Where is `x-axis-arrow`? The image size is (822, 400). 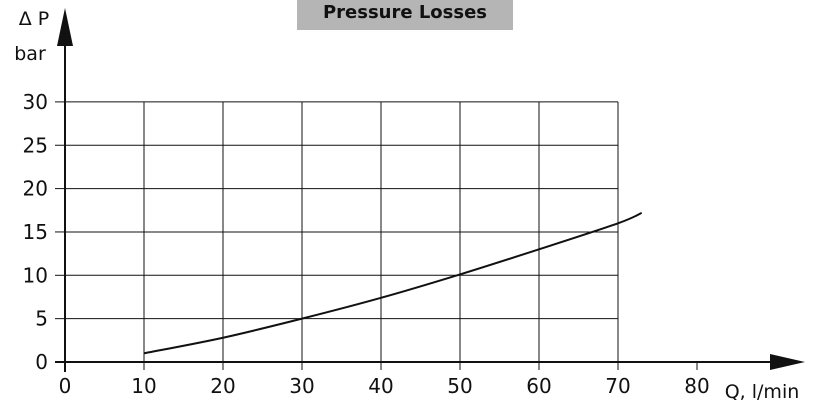
x-axis-arrow is located at coordinates (787, 362).